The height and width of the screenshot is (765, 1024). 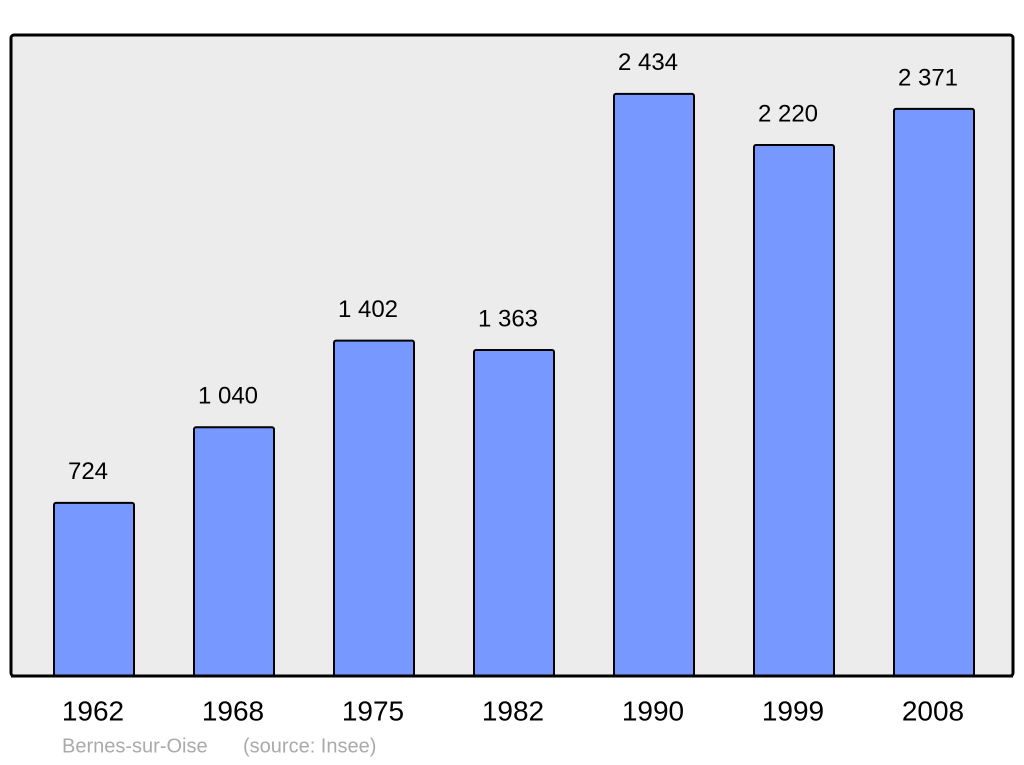 I want to click on value-label: 724, so click(x=88, y=471).